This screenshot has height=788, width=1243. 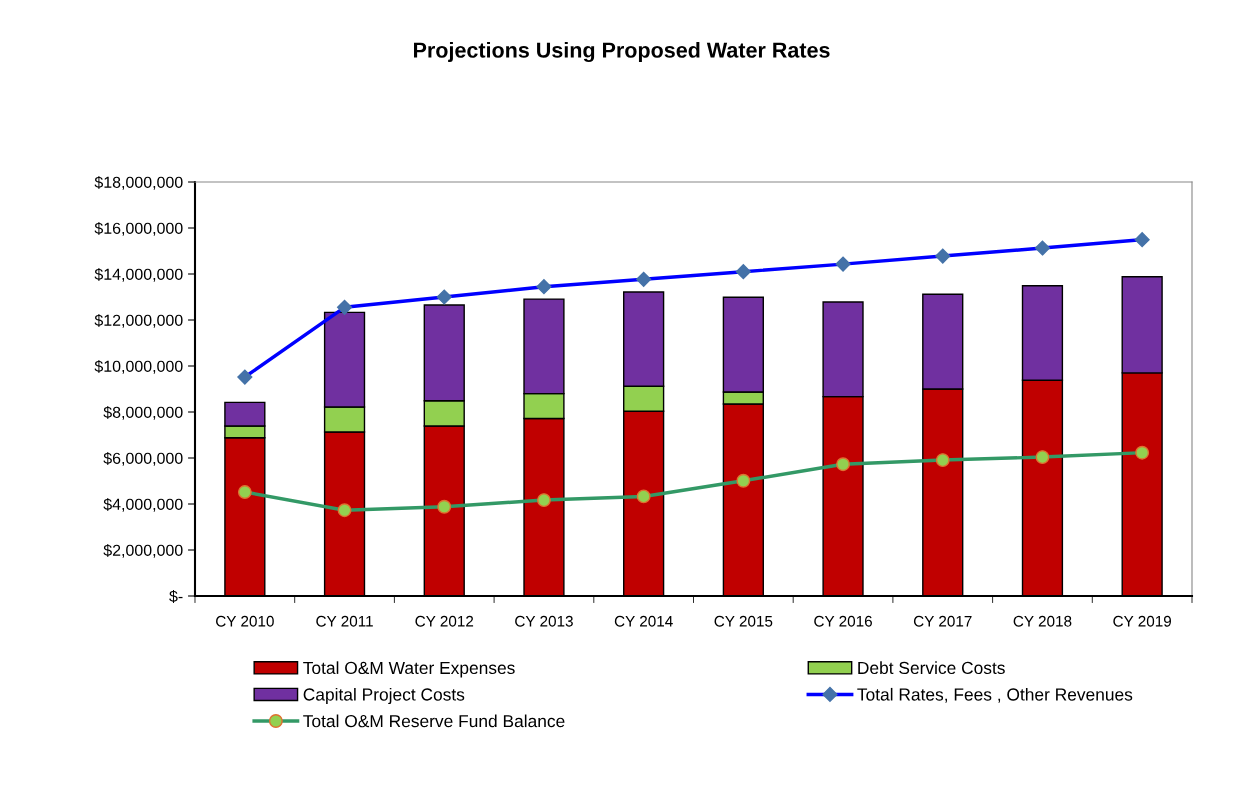 I want to click on y-tick-label: $4,000,000, so click(x=143, y=504).